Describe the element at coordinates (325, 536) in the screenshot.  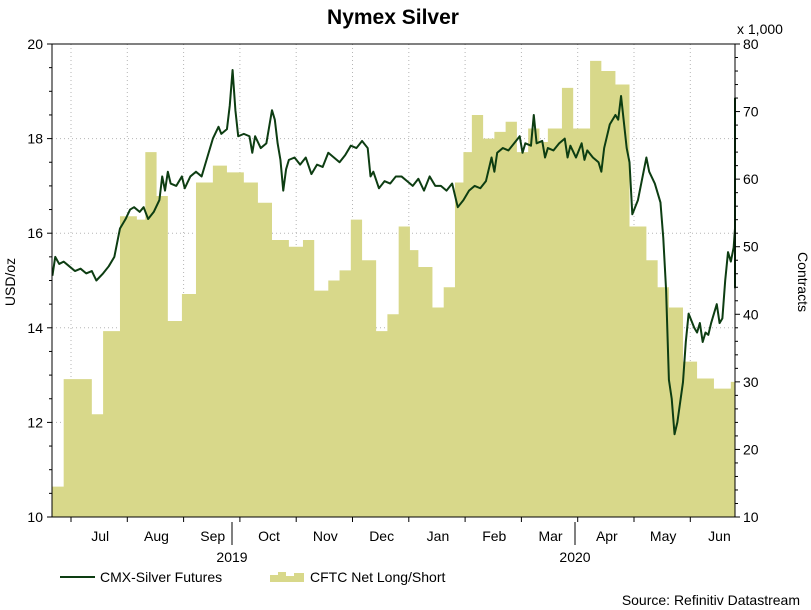
I see `month-label: Nov` at that location.